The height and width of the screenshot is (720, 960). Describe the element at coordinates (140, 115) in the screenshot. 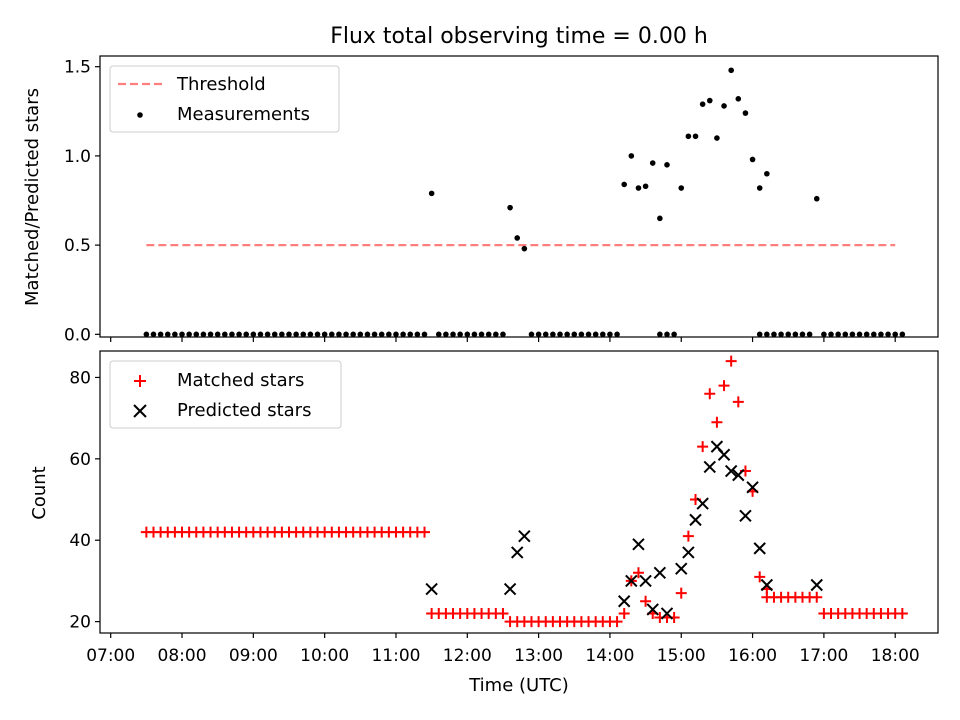

I see `legend-measurements-swatch` at that location.